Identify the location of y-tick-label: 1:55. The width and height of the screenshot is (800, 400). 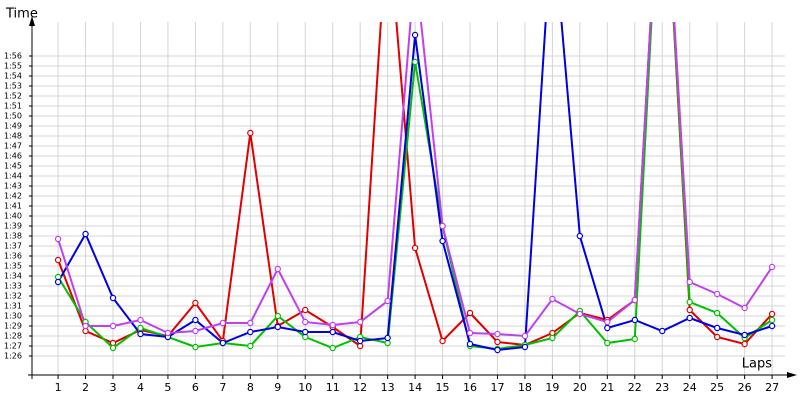
(13, 66).